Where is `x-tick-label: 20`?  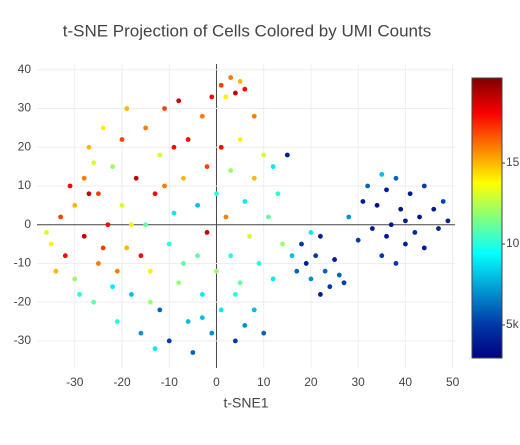
x-tick-label: 20 is located at coordinates (311, 382).